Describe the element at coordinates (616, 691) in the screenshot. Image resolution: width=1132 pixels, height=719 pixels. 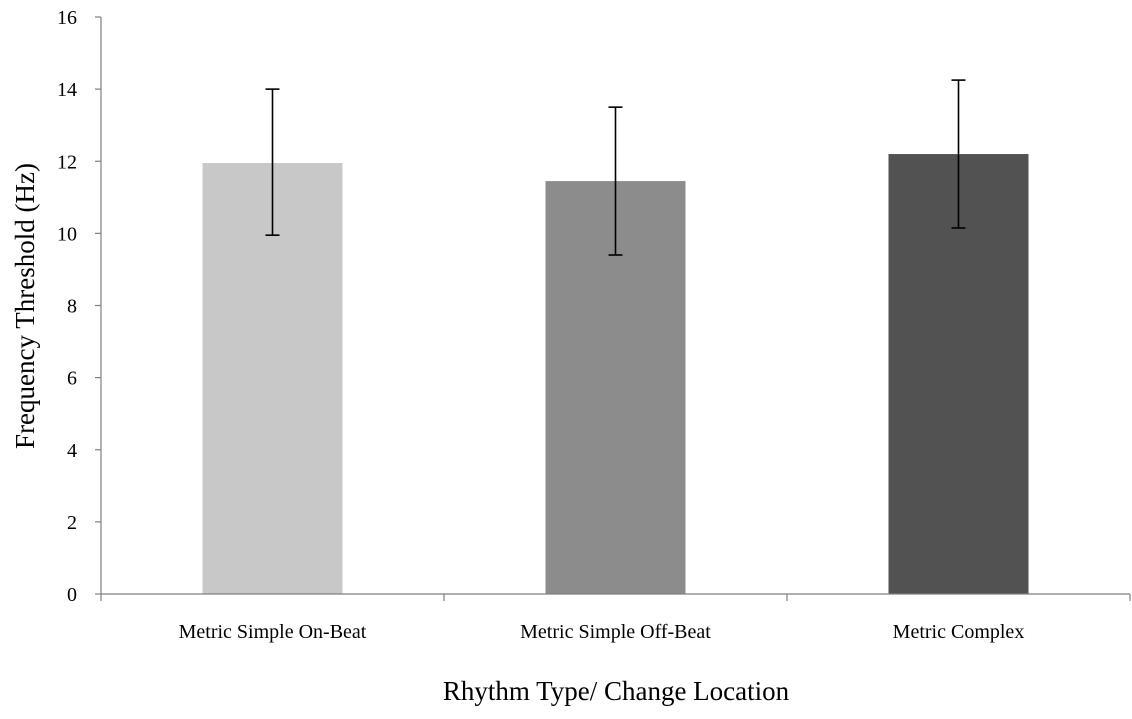
I see `x-axis-title: Rhythm Type/ Change Location` at that location.